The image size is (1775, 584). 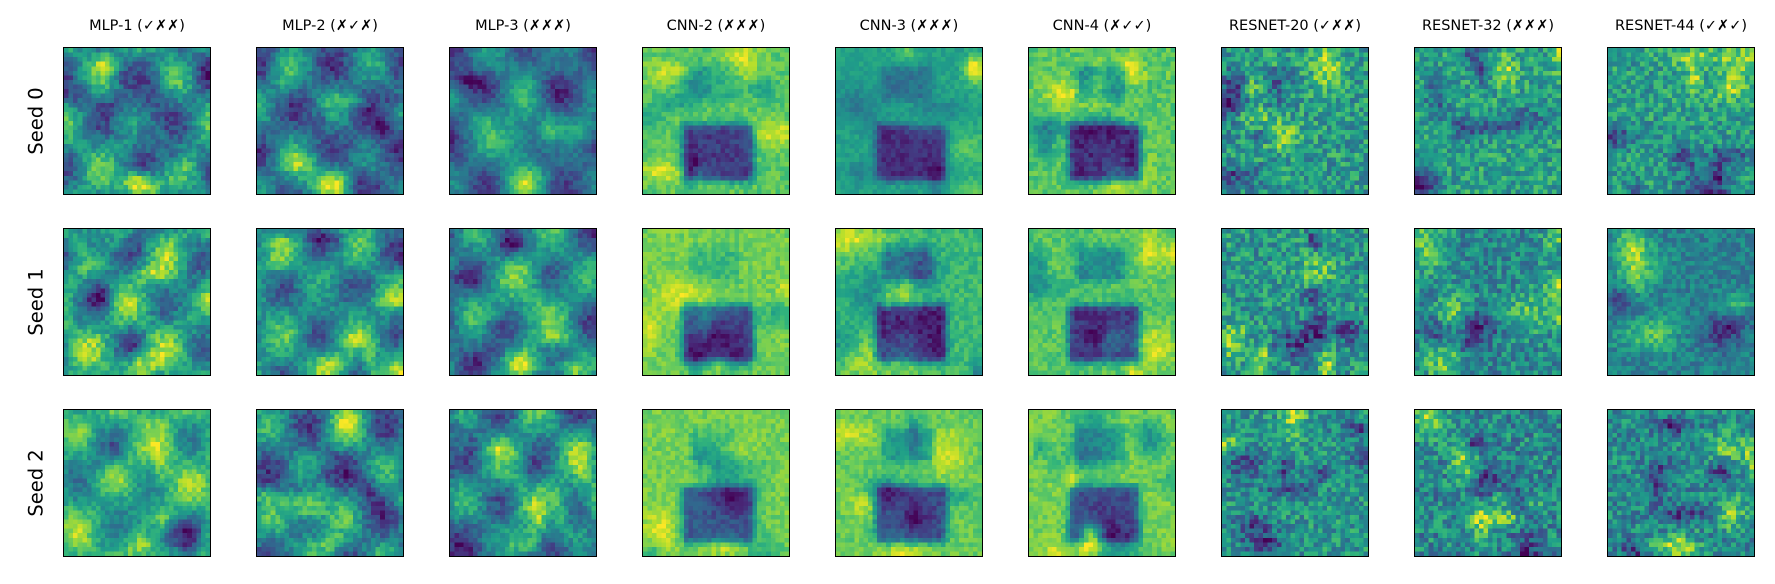 I want to click on row-label-text: Seed 0, so click(x=36, y=121).